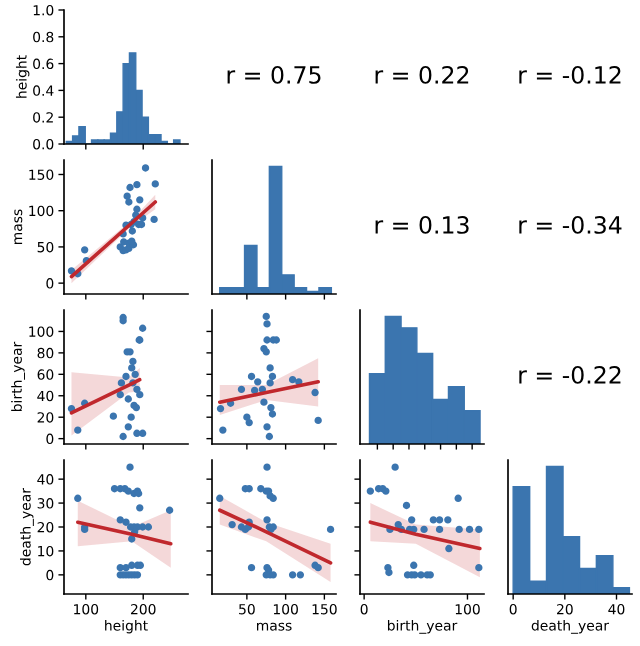 The image size is (640, 646). I want to click on text: r = -0.12, so click(570, 74).